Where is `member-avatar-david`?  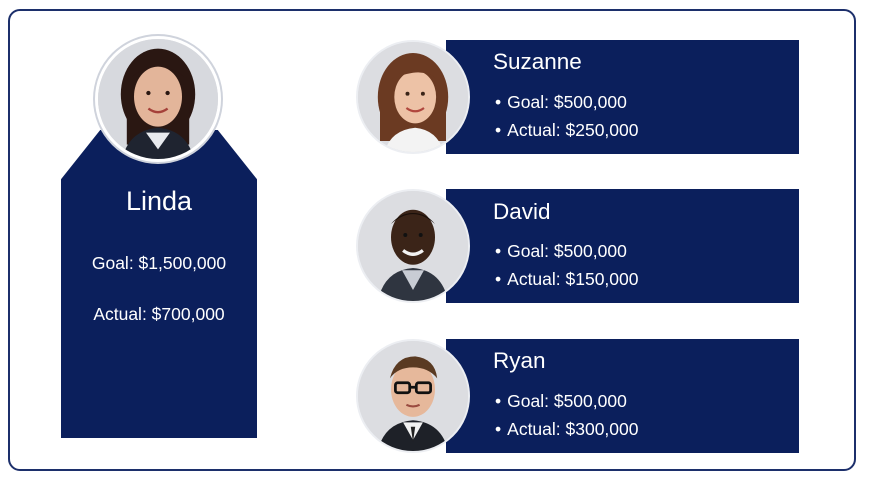
member-avatar-david is located at coordinates (413, 246).